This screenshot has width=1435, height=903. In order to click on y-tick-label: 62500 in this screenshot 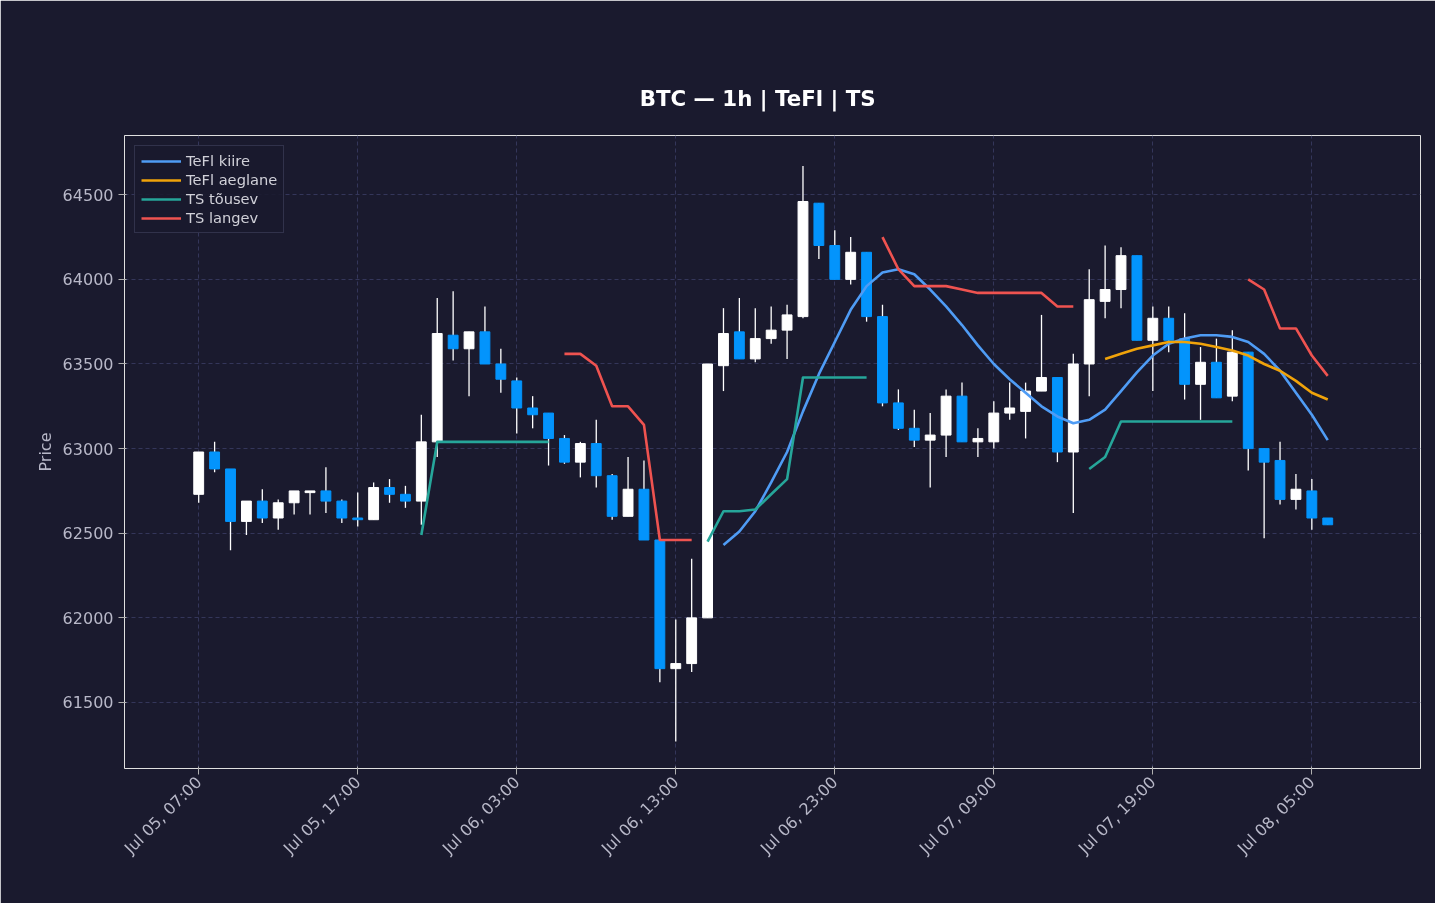, I will do `click(88, 534)`.